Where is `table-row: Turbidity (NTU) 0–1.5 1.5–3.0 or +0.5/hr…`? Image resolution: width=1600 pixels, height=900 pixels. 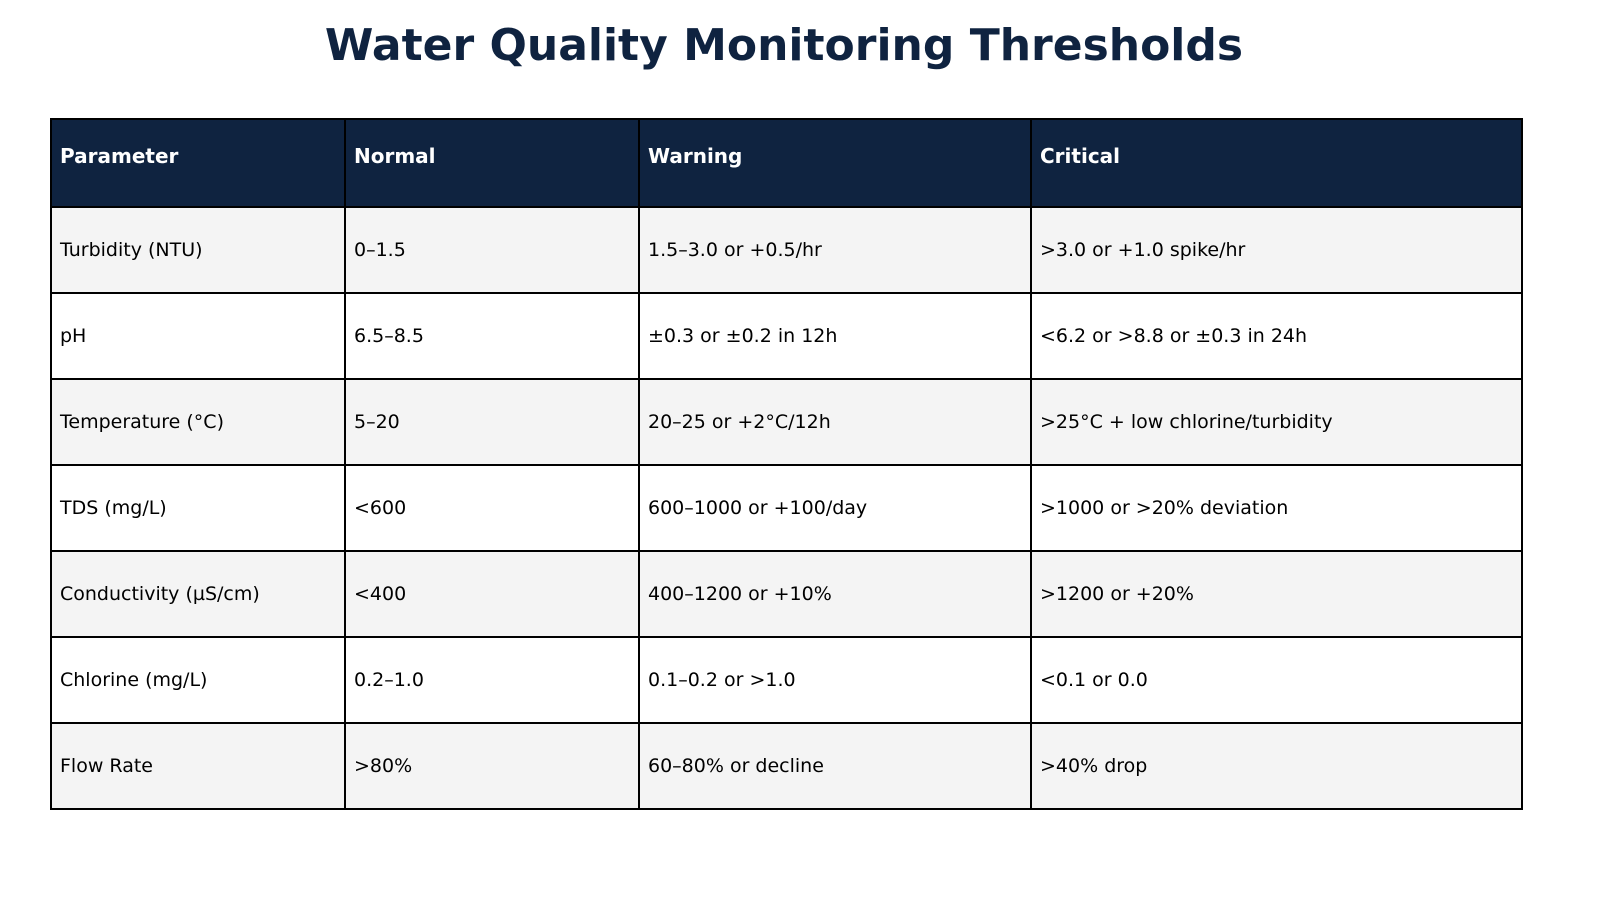 table-row: Turbidity (NTU) 0–1.5 1.5–3.0 or +0.5/hr… is located at coordinates (786, 250).